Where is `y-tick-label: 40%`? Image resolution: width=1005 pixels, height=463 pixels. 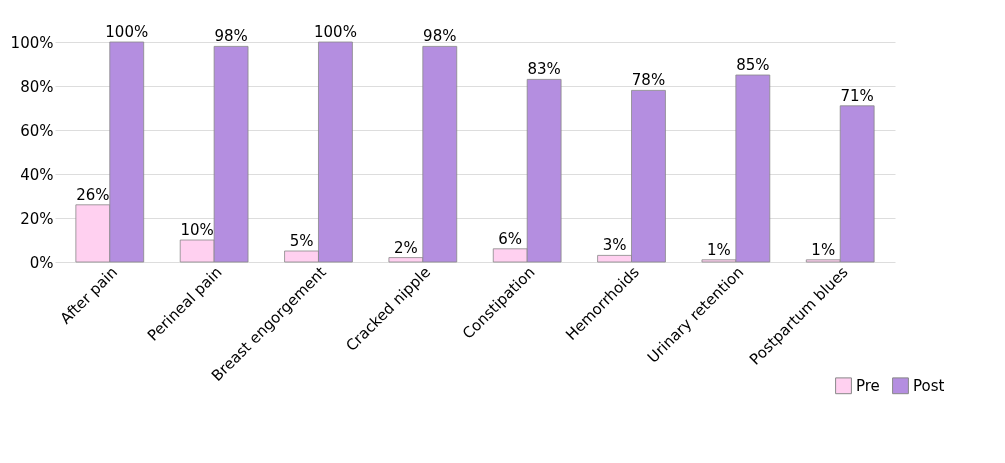 y-tick-label: 40% is located at coordinates (37, 174).